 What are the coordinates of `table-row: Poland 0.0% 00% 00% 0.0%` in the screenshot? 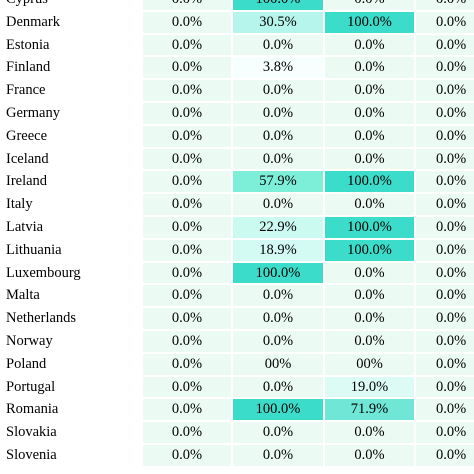 It's located at (237, 364).